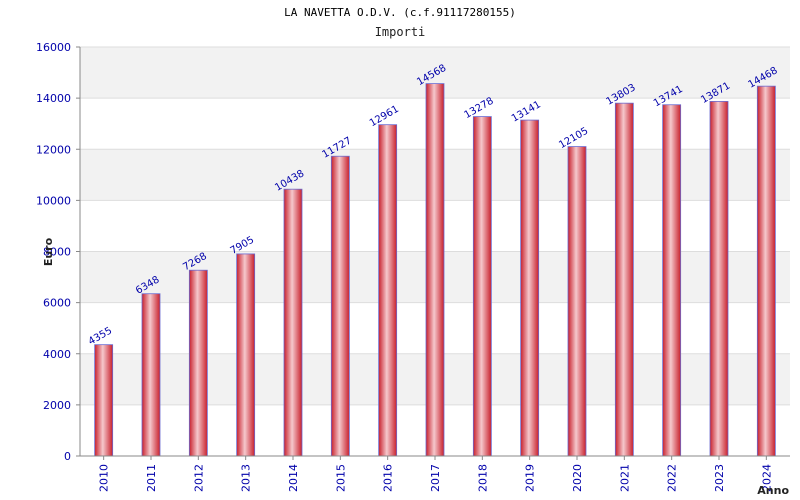 The height and width of the screenshot is (500, 800). Describe the element at coordinates (340, 478) in the screenshot. I see `x-tick-label-2015: 2015` at that location.